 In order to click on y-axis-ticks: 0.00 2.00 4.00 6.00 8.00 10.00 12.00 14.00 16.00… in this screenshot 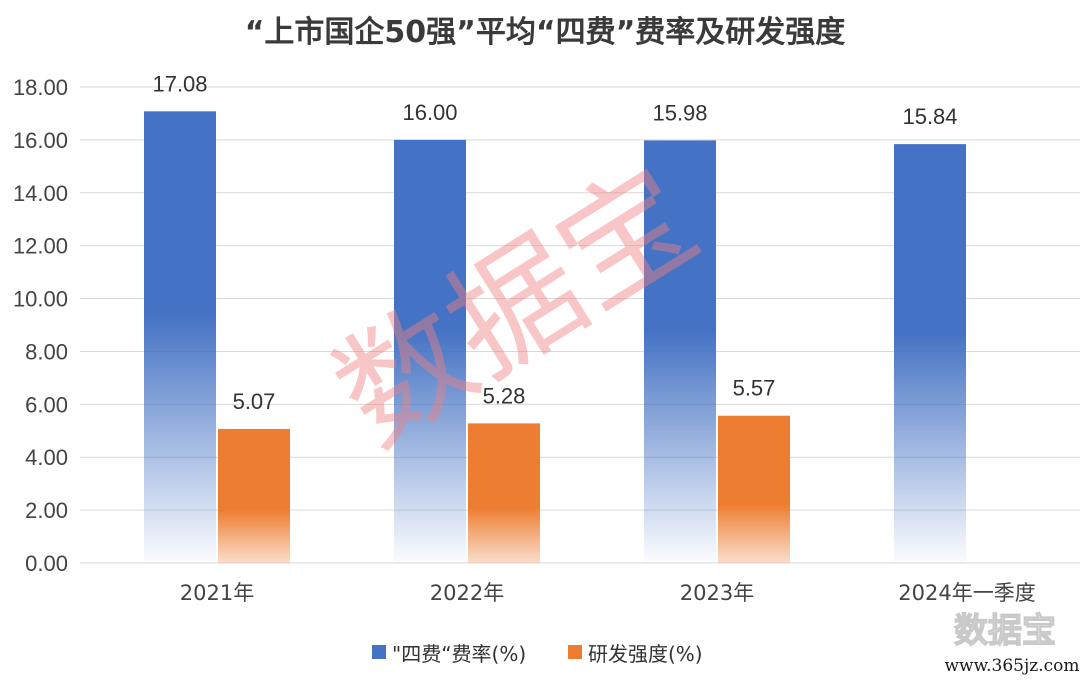, I will do `click(40, 325)`.